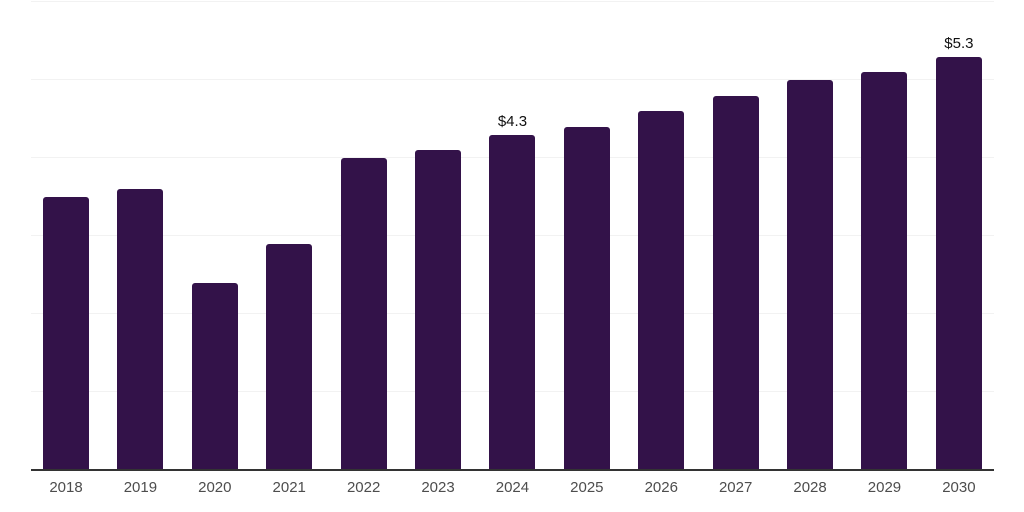  I want to click on bar-2029, so click(884, 271).